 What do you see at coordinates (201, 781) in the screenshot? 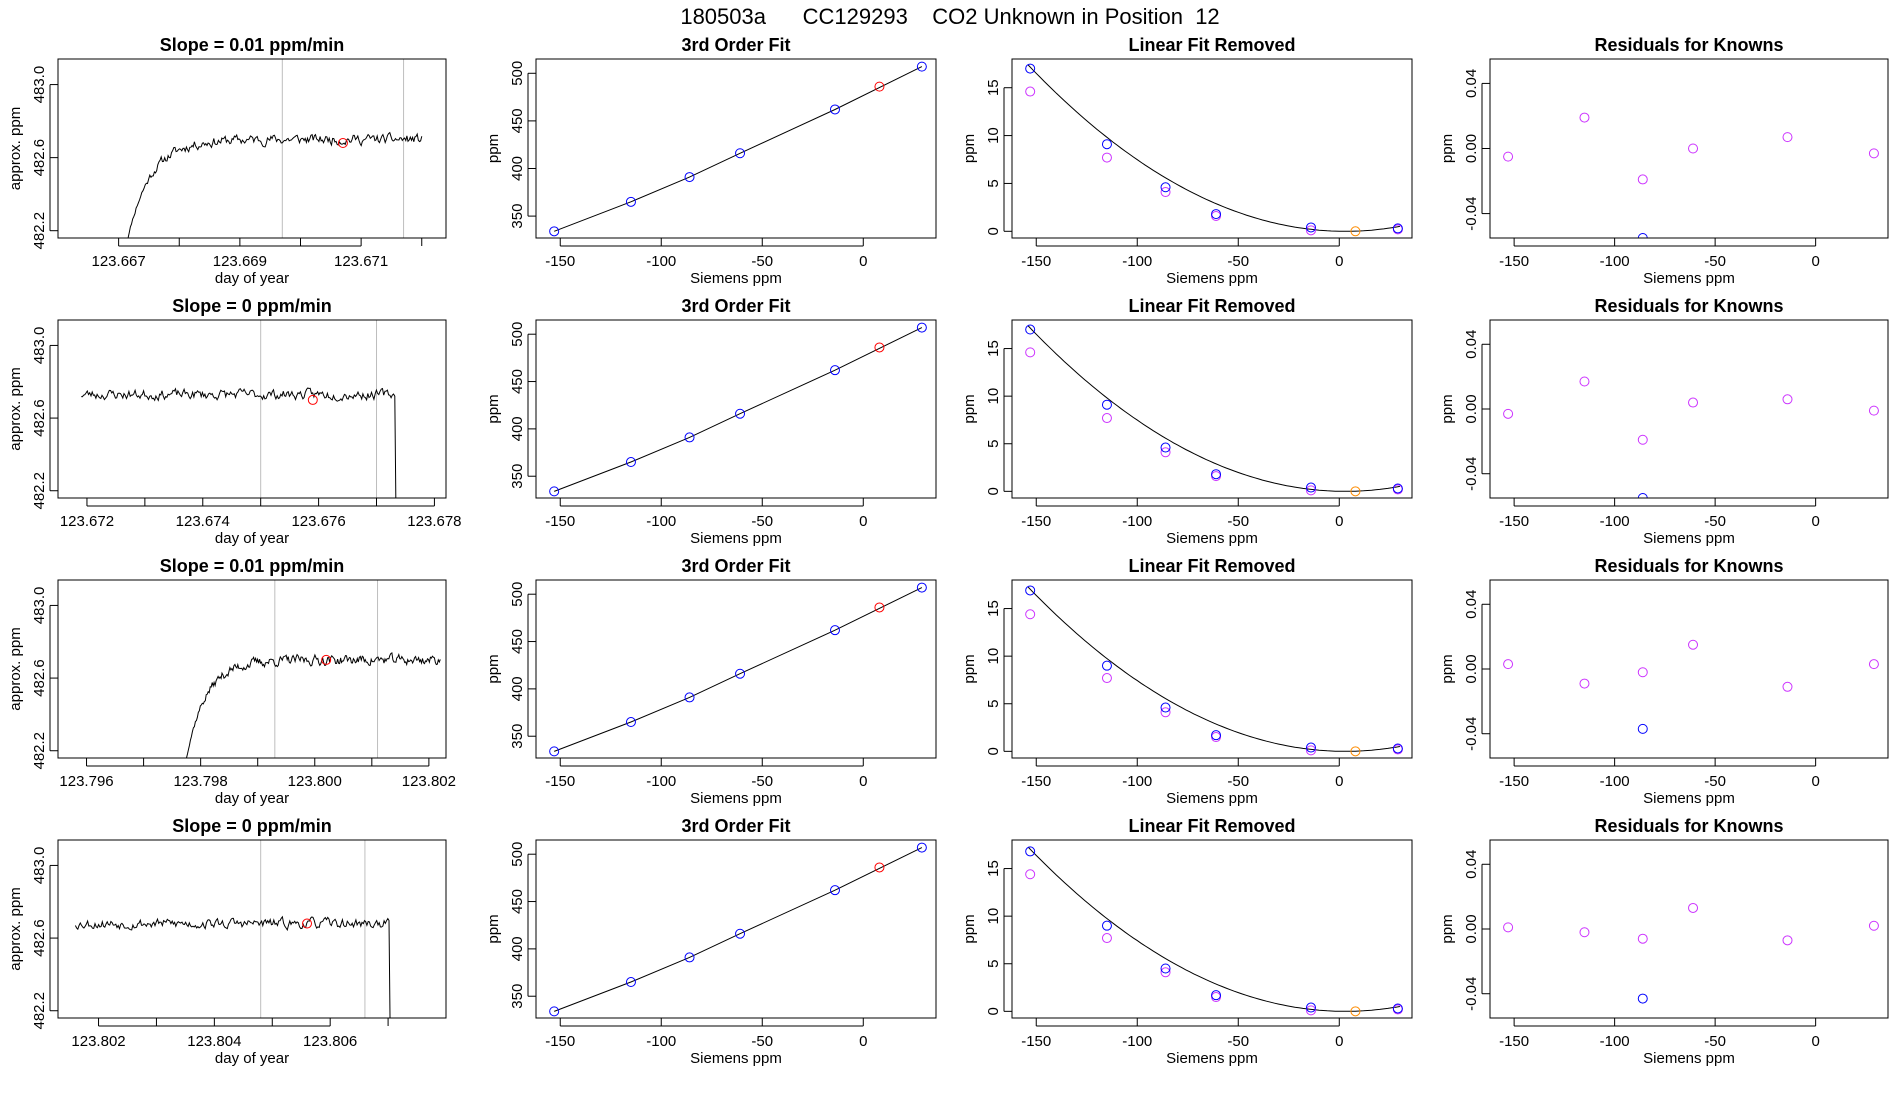
I see `x-tick-label: 123.798` at bounding box center [201, 781].